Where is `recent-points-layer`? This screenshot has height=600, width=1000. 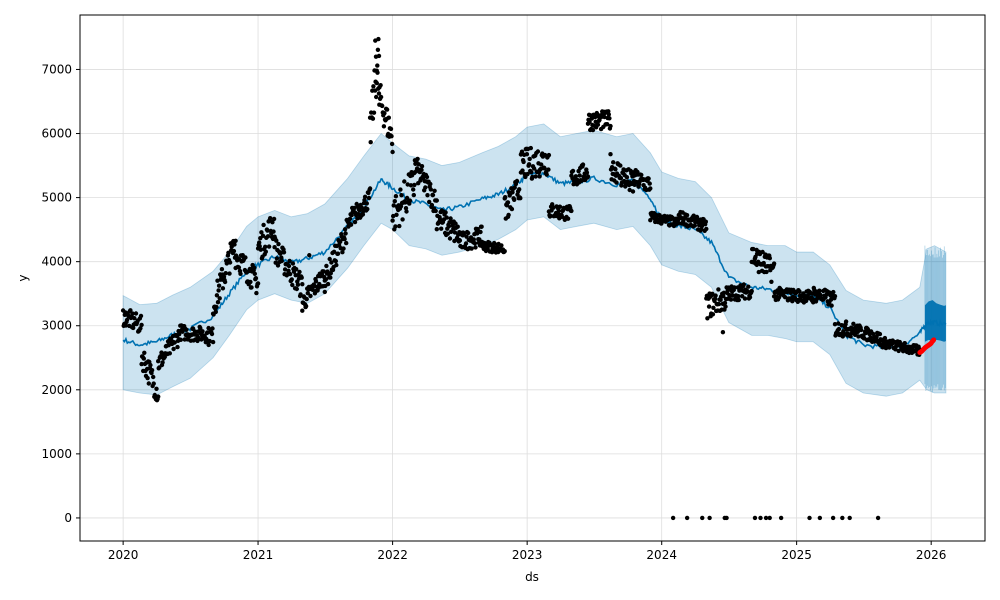 recent-points-layer is located at coordinates (927, 346).